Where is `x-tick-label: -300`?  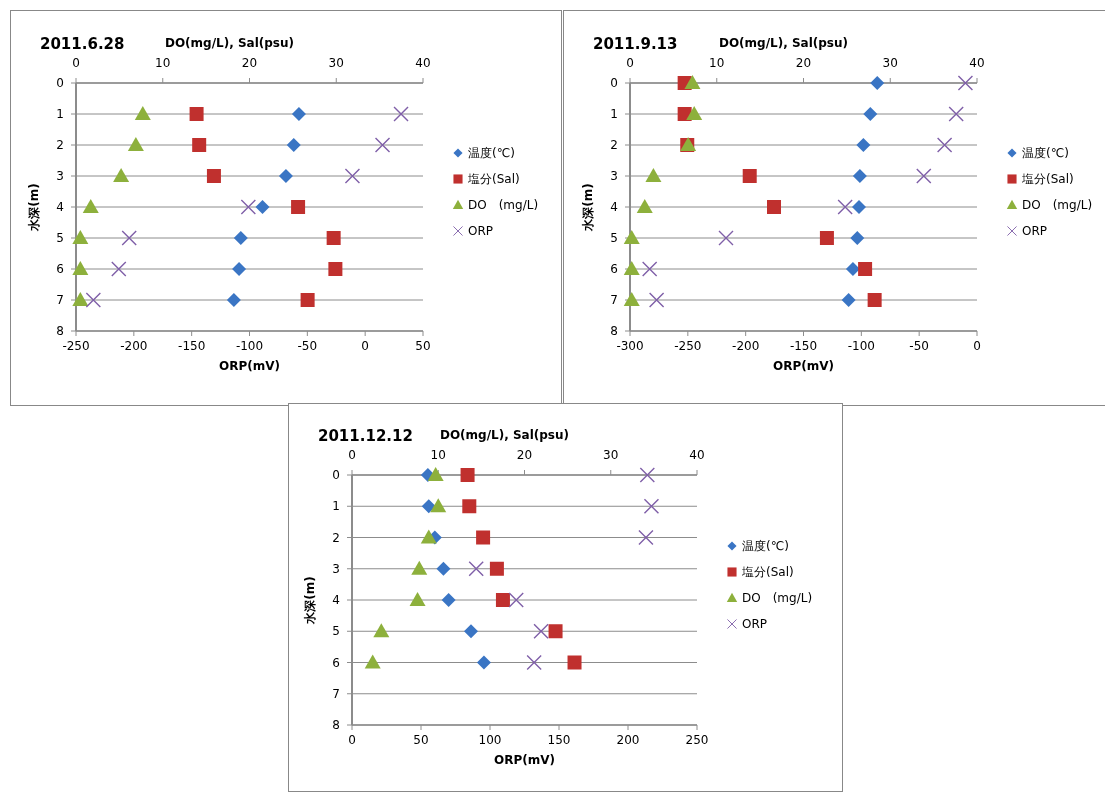 x-tick-label: -300 is located at coordinates (630, 346).